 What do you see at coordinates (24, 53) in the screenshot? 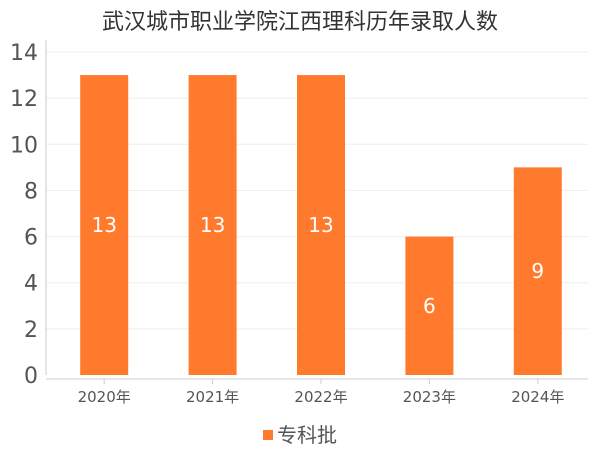
I see `y-tick-label: 14` at bounding box center [24, 53].